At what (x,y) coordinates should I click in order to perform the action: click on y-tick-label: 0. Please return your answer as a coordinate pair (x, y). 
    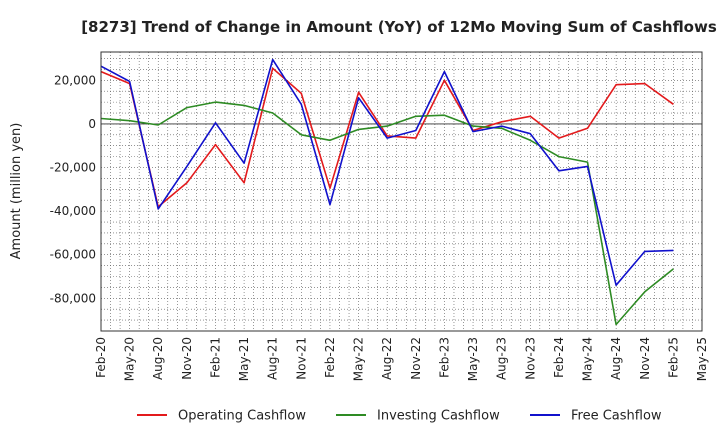
    Looking at the image, I should click on (92, 124).